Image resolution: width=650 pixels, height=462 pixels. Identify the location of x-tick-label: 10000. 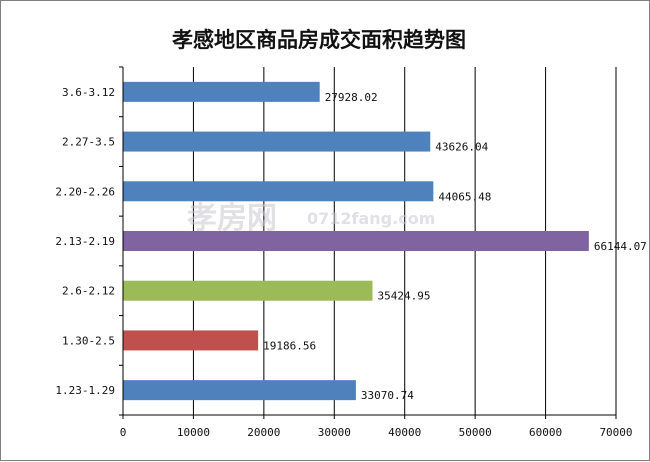
(193, 432).